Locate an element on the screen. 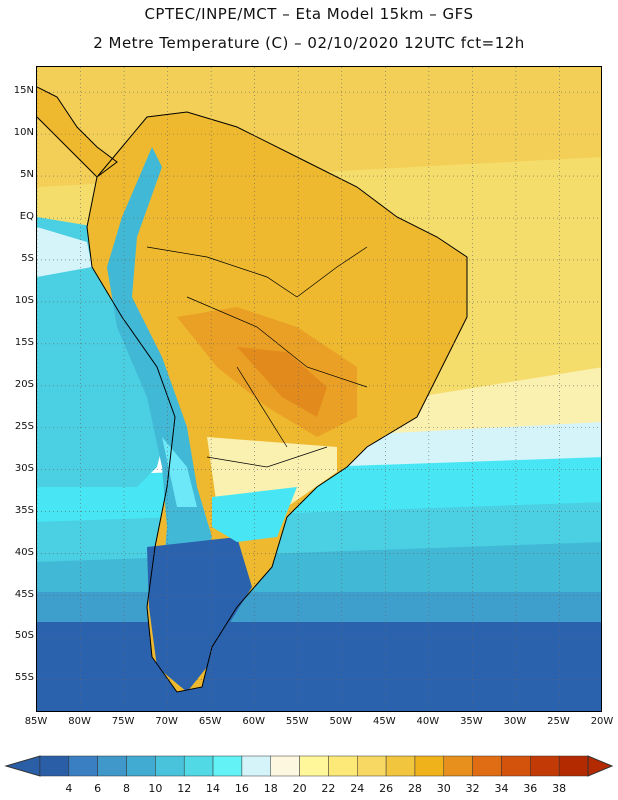  longitude-tick-label: 75W is located at coordinates (123, 721).